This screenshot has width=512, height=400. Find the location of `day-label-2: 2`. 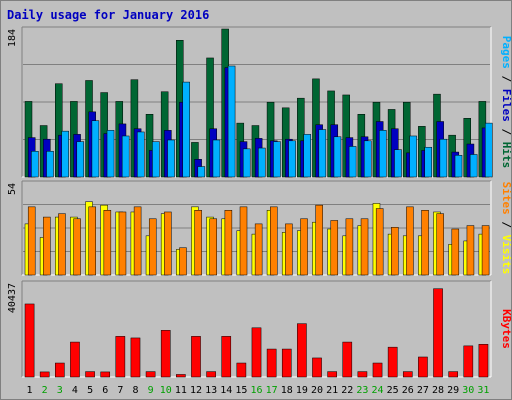

day-label-2: 2 is located at coordinates (45, 390).